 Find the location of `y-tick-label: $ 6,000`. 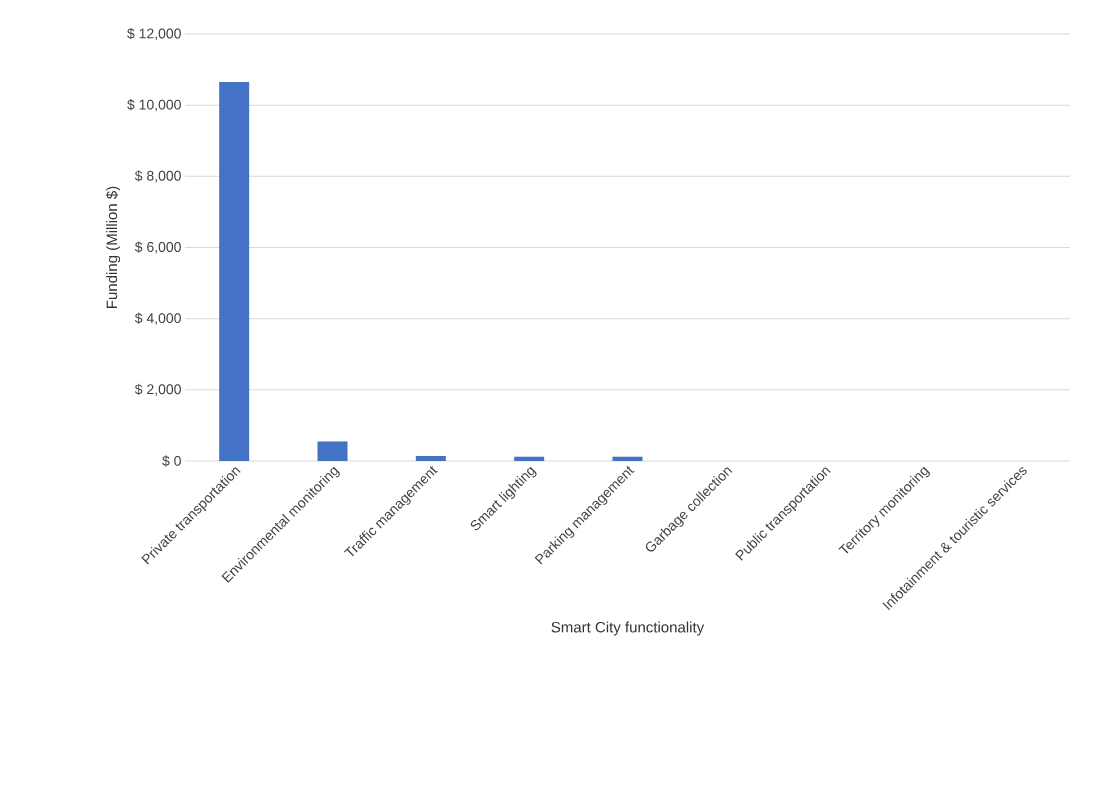

y-tick-label: $ 6,000 is located at coordinates (157, 247).